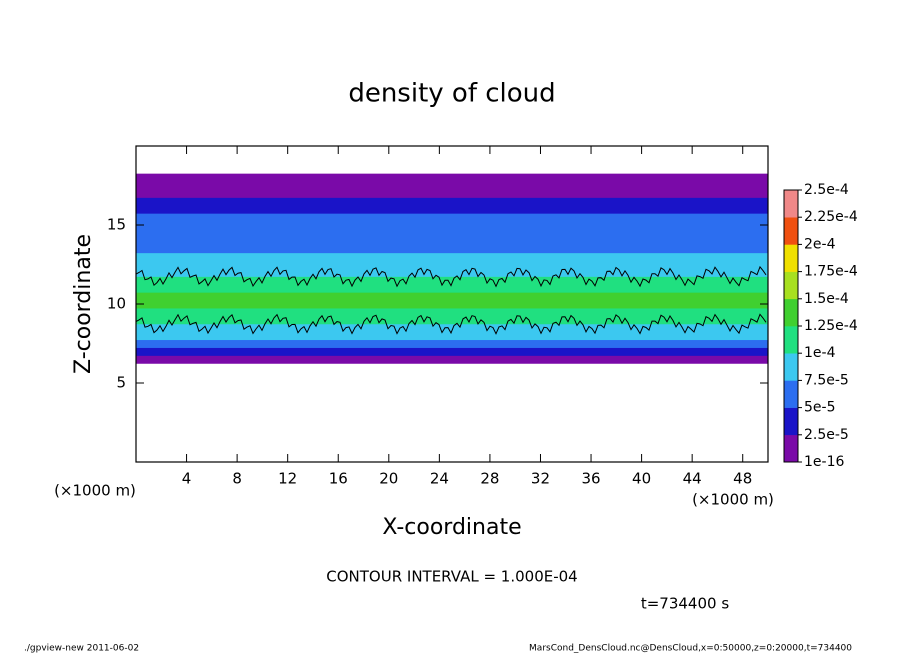  What do you see at coordinates (692, 479) in the screenshot?
I see `x-tick-label: 44` at bounding box center [692, 479].